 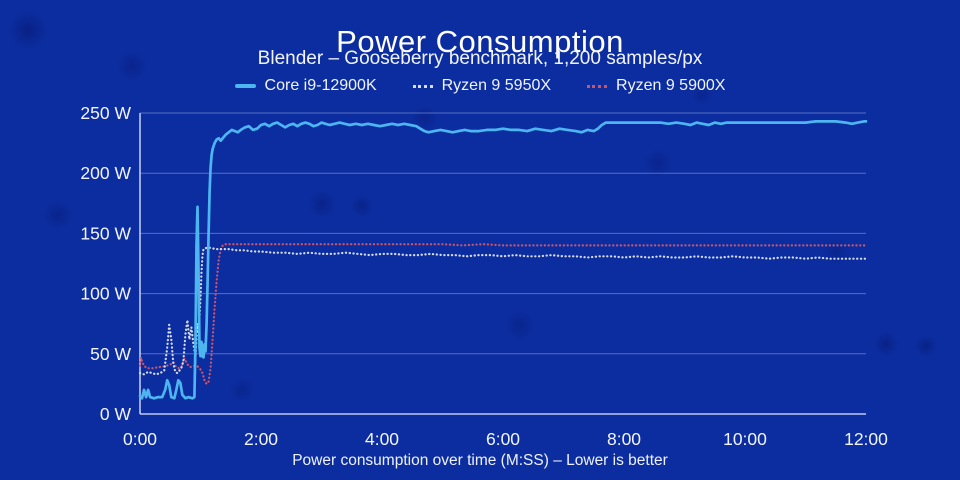 What do you see at coordinates (866, 439) in the screenshot?
I see `x-tick-label: 12:00` at bounding box center [866, 439].